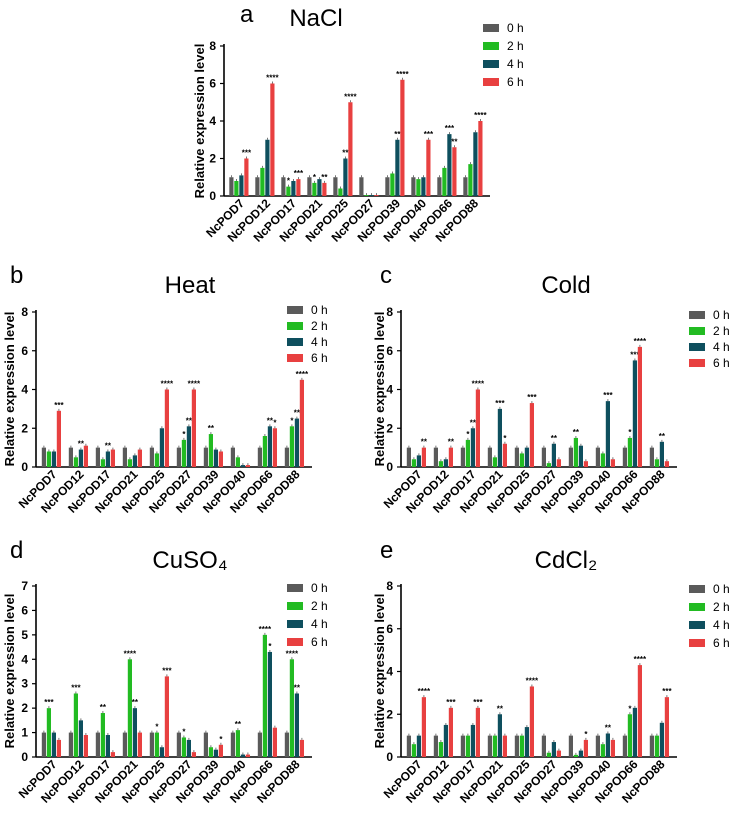 Image resolution: width=736 pixels, height=819 pixels. I want to click on y-tick-label: 8, so click(389, 586).